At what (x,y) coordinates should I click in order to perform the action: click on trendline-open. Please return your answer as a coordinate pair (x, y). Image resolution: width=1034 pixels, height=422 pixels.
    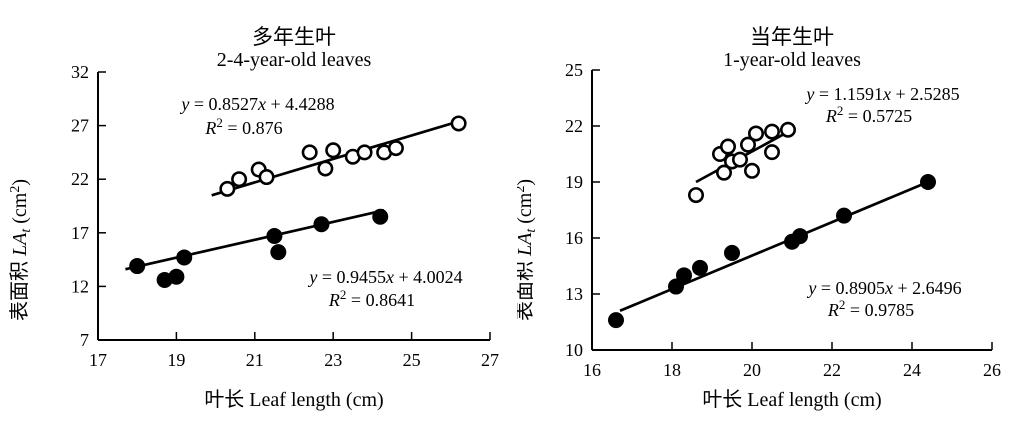
    Looking at the image, I should click on (337, 157).